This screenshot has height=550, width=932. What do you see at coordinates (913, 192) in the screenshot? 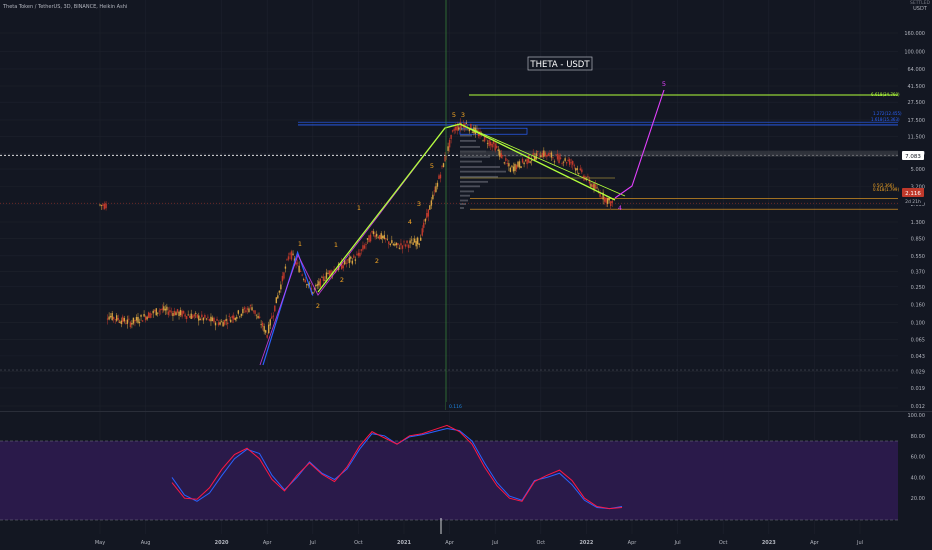
I see `price-tag-last: 2.116` at bounding box center [913, 192].